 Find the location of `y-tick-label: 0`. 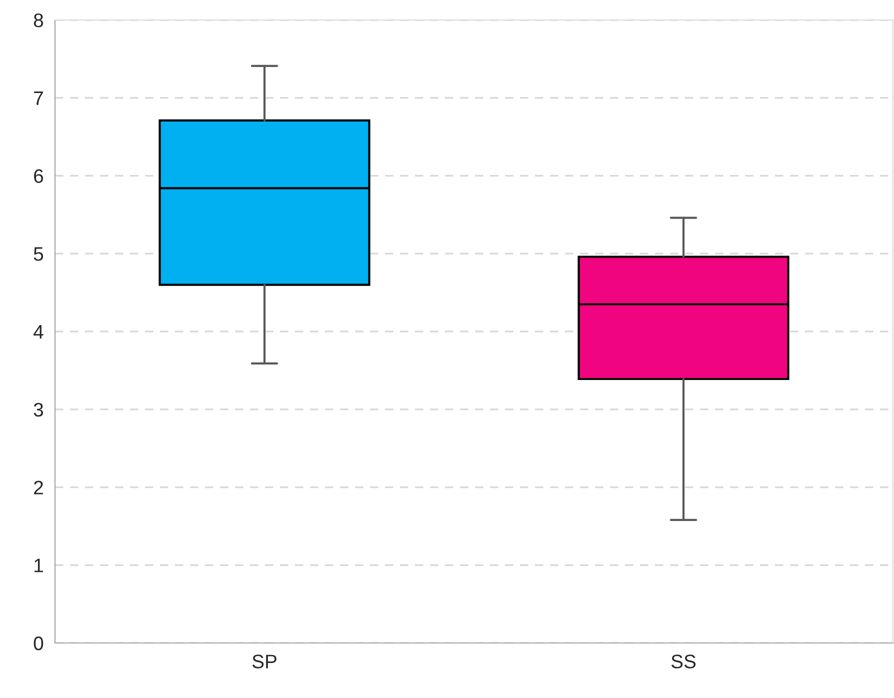

y-tick-label: 0 is located at coordinates (39, 643).